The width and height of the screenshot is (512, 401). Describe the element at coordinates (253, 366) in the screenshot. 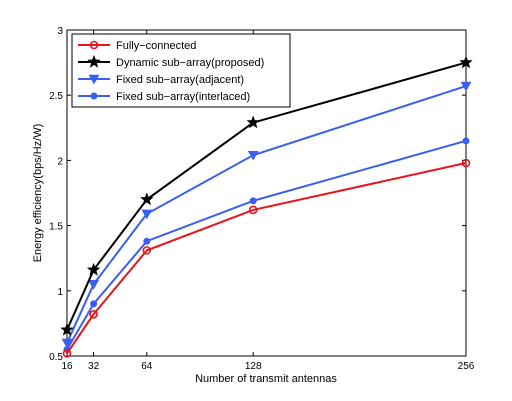

I see `x-tick-label: 128` at that location.